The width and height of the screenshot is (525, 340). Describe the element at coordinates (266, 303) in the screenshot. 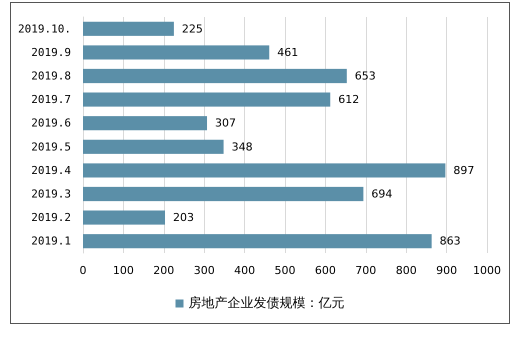

I see `legend-label: 房地产企业发债规模：亿元` at that location.